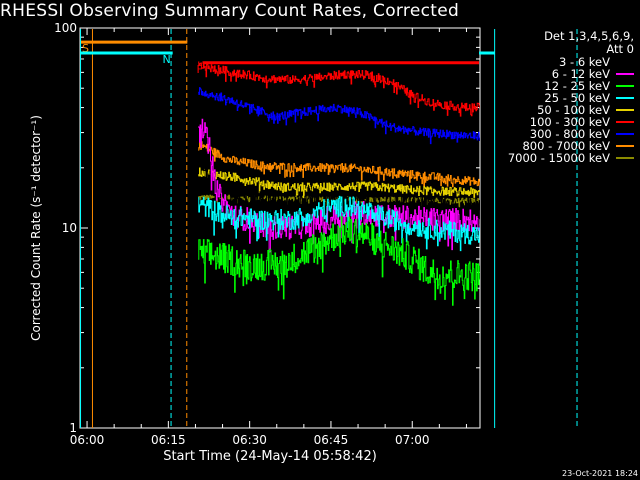  What do you see at coordinates (569, 122) in the screenshot?
I see `legend-label: 100 - 300 keV` at bounding box center [569, 122].